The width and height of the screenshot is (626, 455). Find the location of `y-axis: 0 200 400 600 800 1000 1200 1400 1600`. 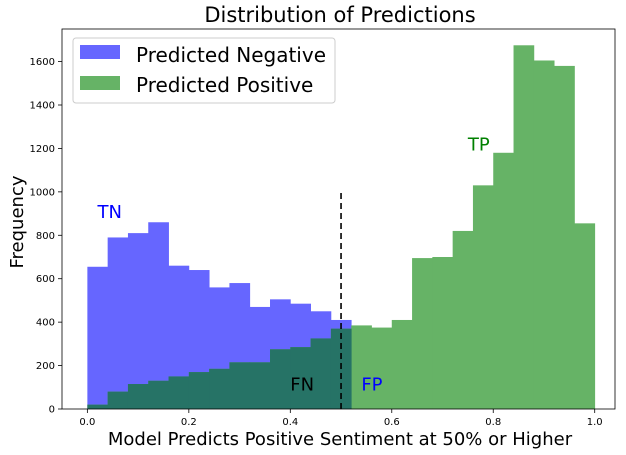

y-axis: 0 200 400 600 800 1000 1200 1400 1600 is located at coordinates (46, 236).